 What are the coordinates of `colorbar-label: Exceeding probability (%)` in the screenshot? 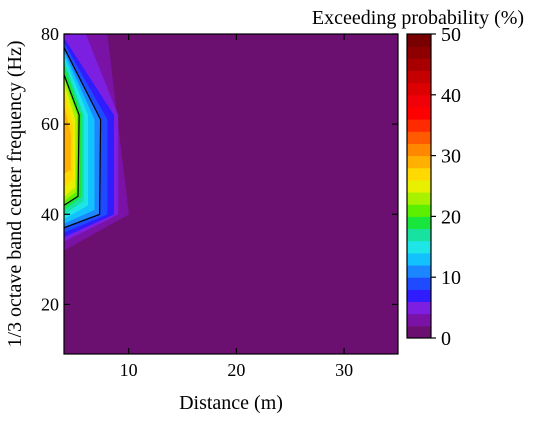 It's located at (418, 18).